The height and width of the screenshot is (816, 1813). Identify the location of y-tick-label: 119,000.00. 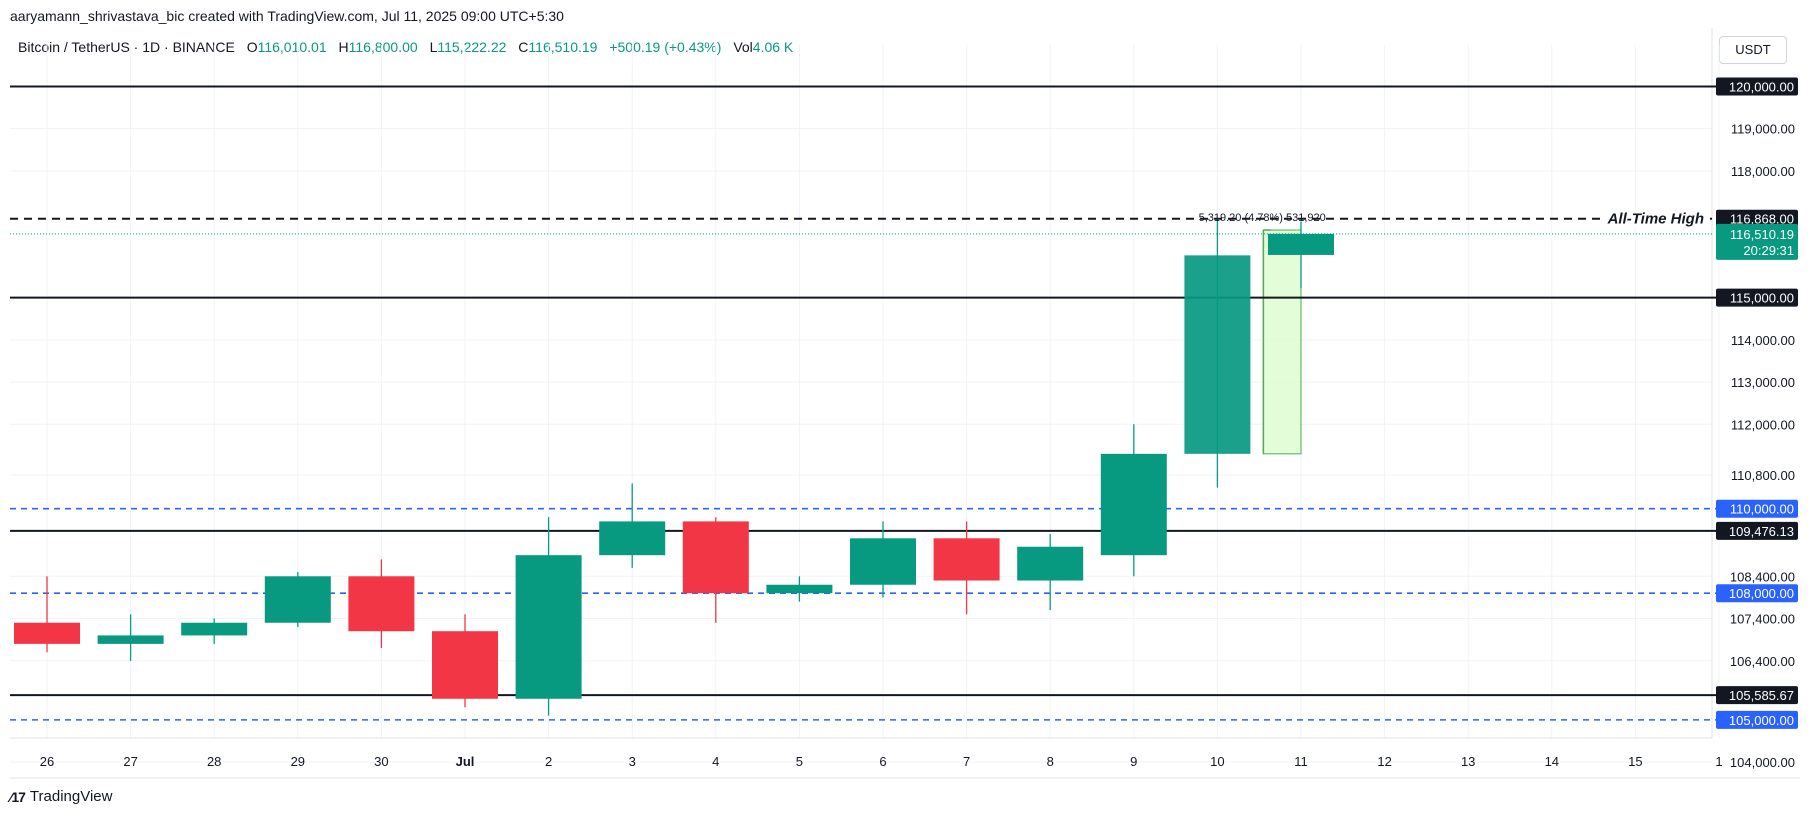
(1763, 129).